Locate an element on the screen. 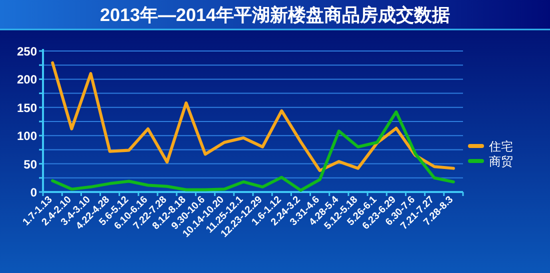 Image resolution: width=550 pixels, height=273 pixels. chart-title: 2013年—2014年平湖新楼盘商品房成交数据 is located at coordinates (275, 15).